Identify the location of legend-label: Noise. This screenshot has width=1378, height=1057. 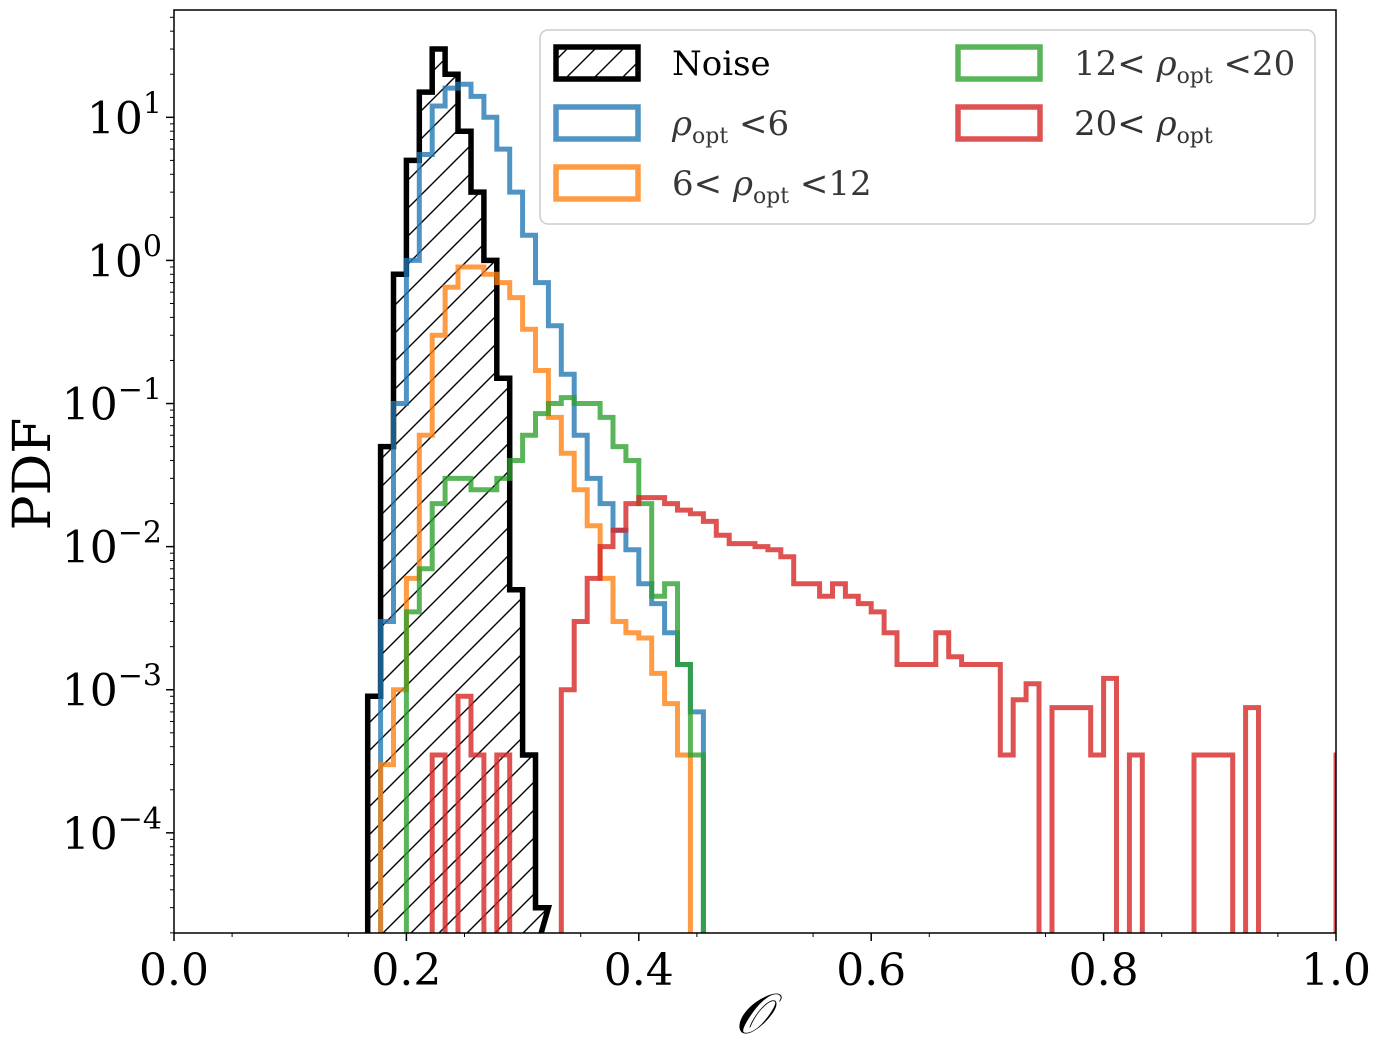
(721, 64).